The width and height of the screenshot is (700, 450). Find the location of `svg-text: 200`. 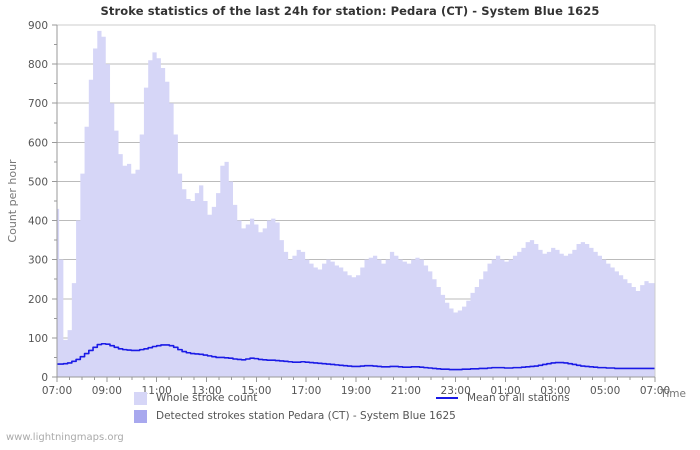

svg-text: 200 is located at coordinates (38, 300).